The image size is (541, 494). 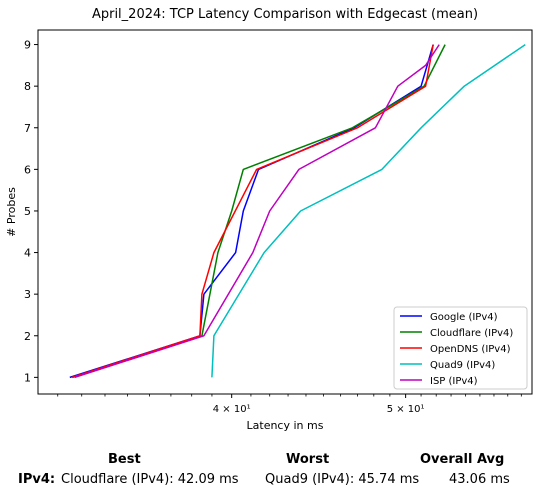 I want to click on y-tick-label: 6, so click(x=27, y=169).